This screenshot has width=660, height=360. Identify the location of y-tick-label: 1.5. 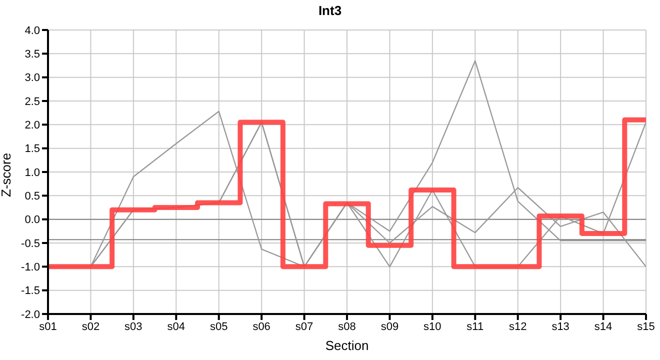
(32, 149).